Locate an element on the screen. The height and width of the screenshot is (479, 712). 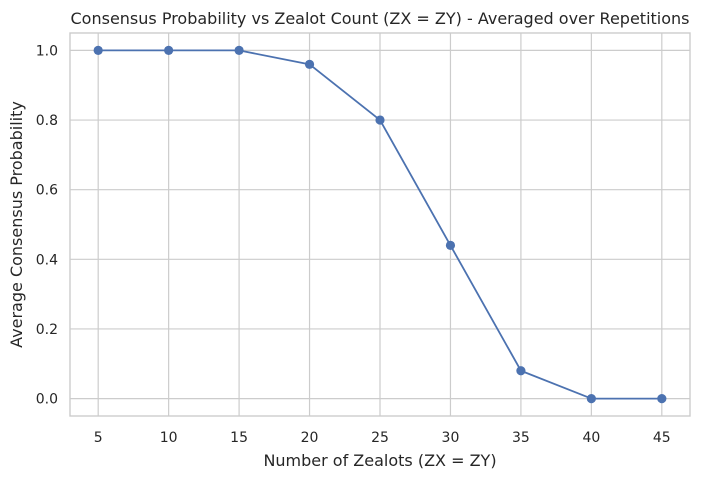
x-tick-label: 15 is located at coordinates (239, 438).